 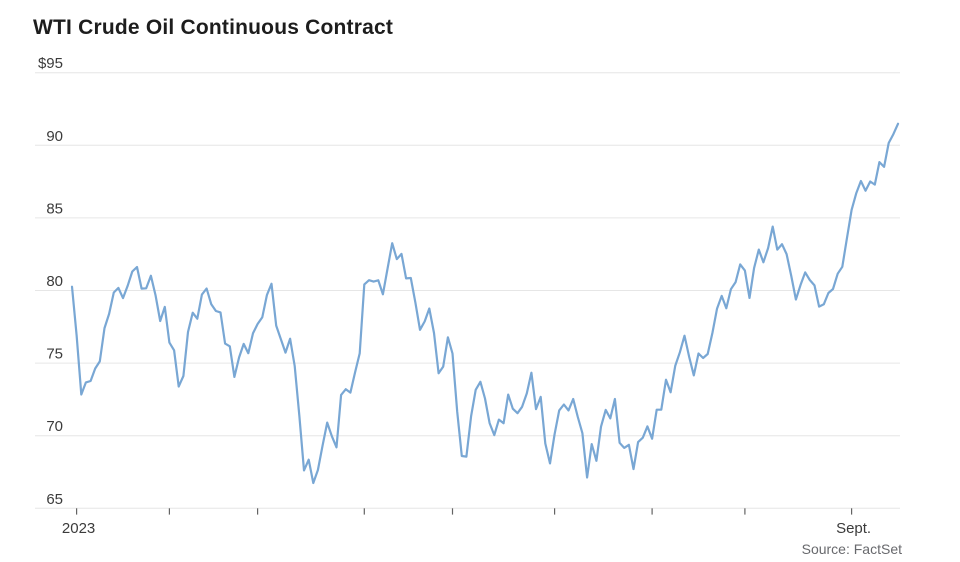 I want to click on y-axis-label: 75, so click(x=54, y=354).